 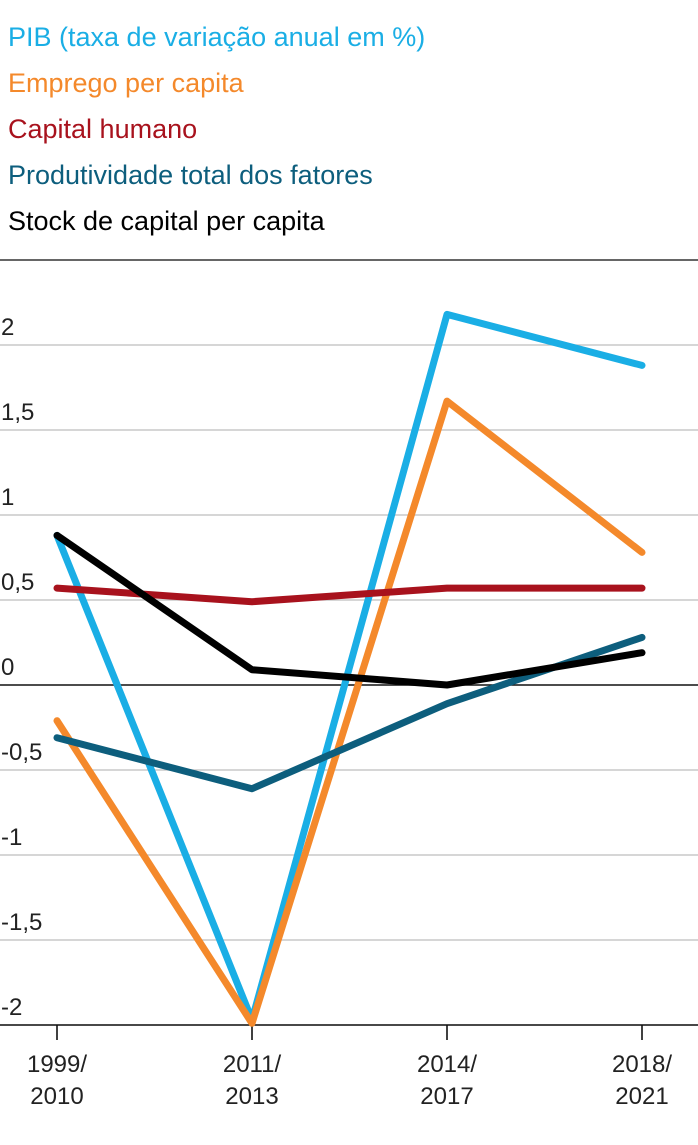 I want to click on legend-item-produtividade: Produtividade total dos fatores, so click(x=190, y=175).